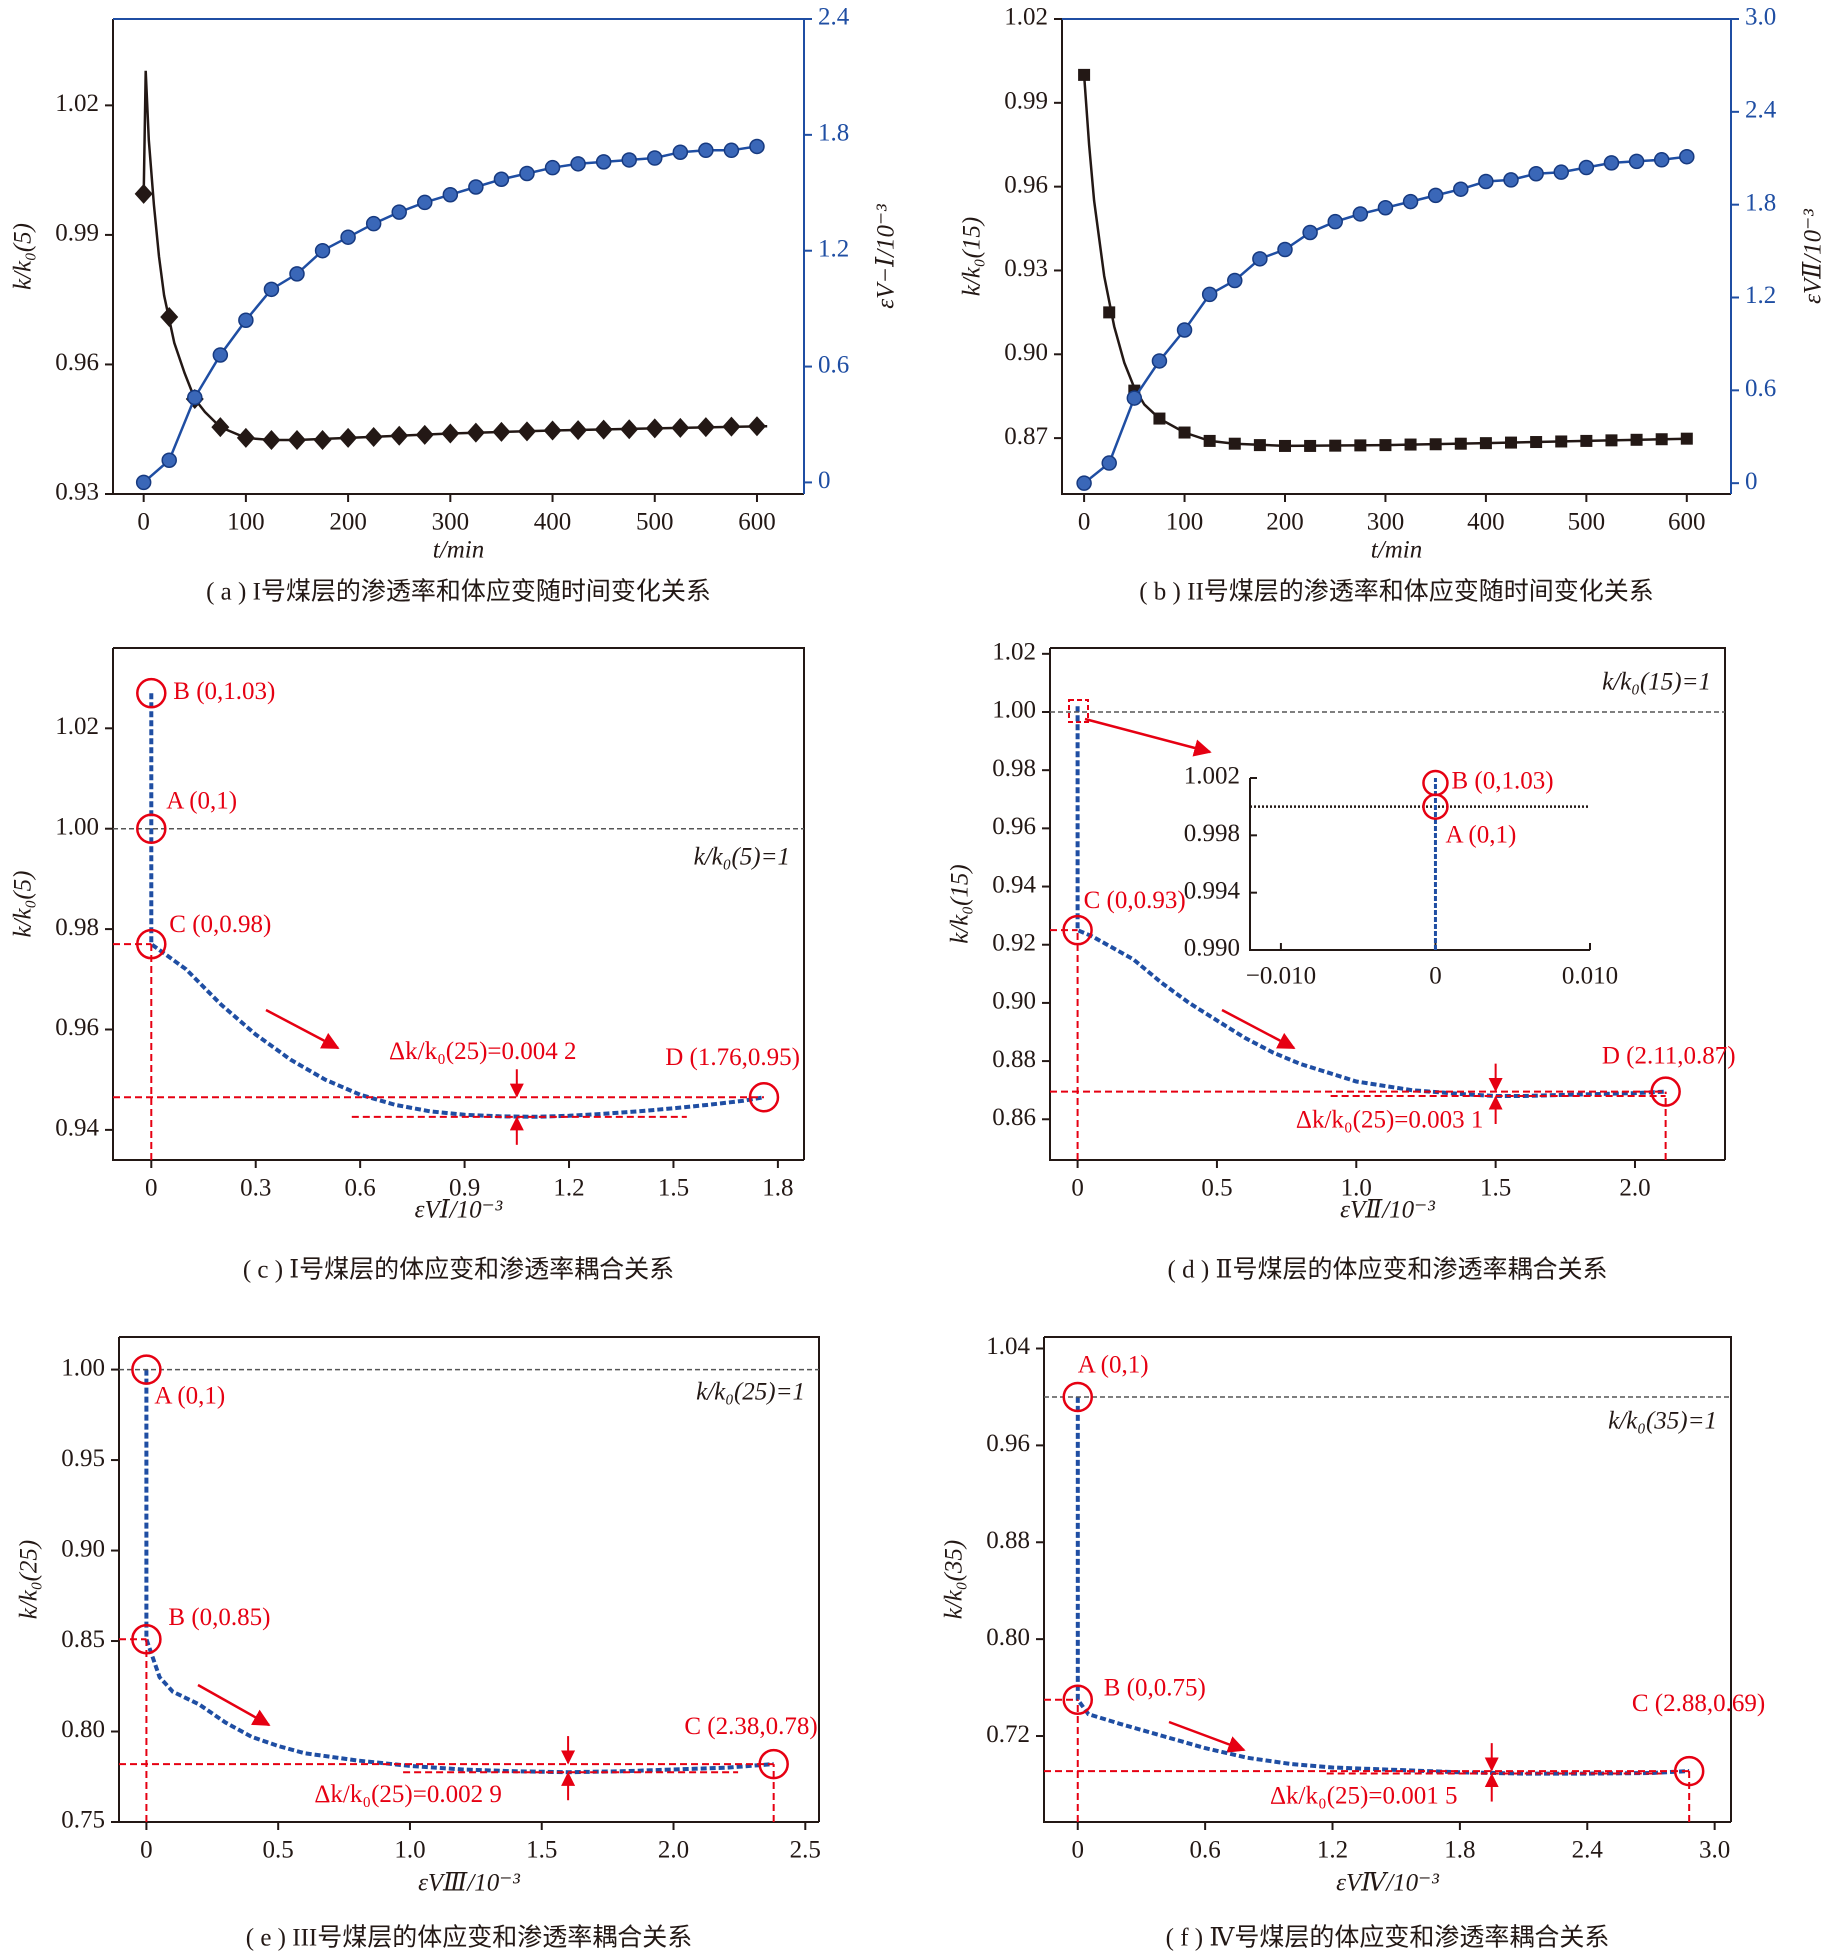 This screenshot has height=1956, width=1838. I want to click on y-tick-label: 1.04, so click(1008, 1346).